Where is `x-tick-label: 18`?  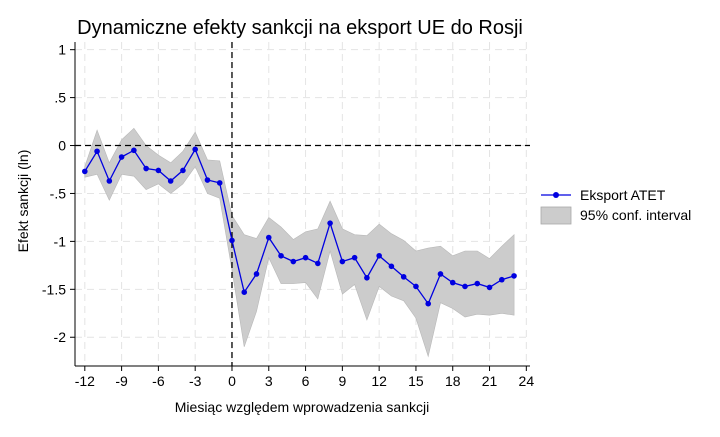
x-tick-label: 18 is located at coordinates (453, 381).